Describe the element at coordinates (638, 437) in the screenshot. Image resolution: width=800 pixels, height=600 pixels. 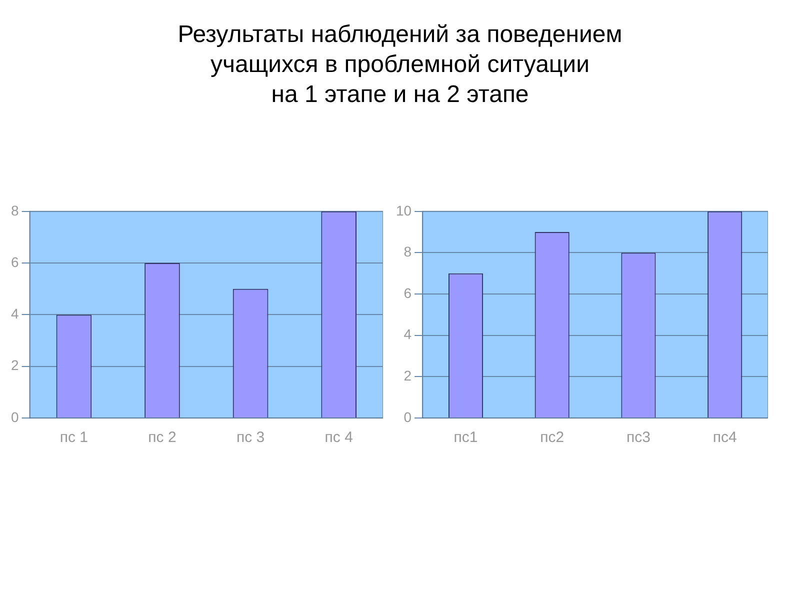
I see `x-tick-label: пс3` at that location.